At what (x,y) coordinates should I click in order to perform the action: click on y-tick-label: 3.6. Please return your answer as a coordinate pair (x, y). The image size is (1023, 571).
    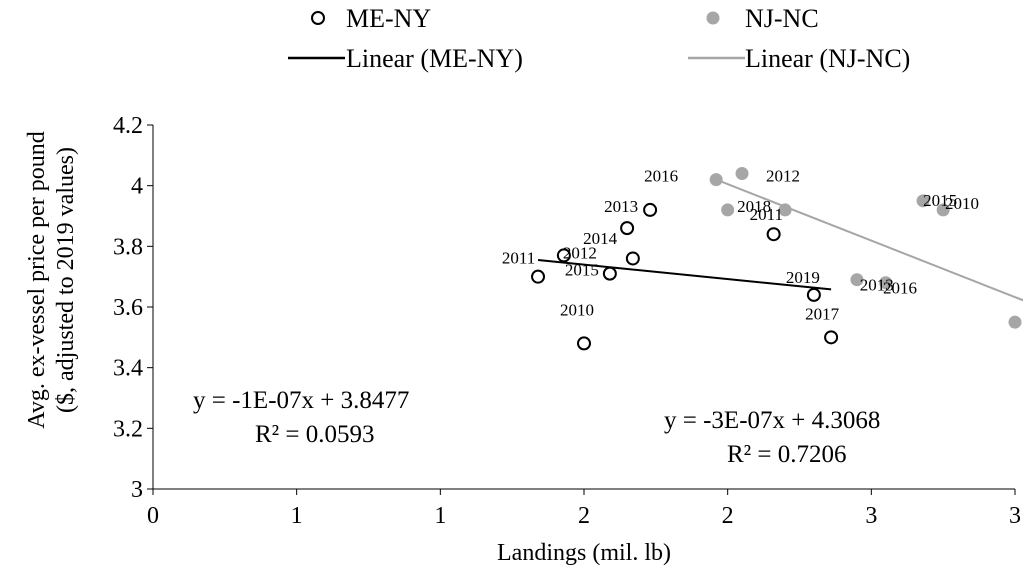
    Looking at the image, I should click on (128, 308).